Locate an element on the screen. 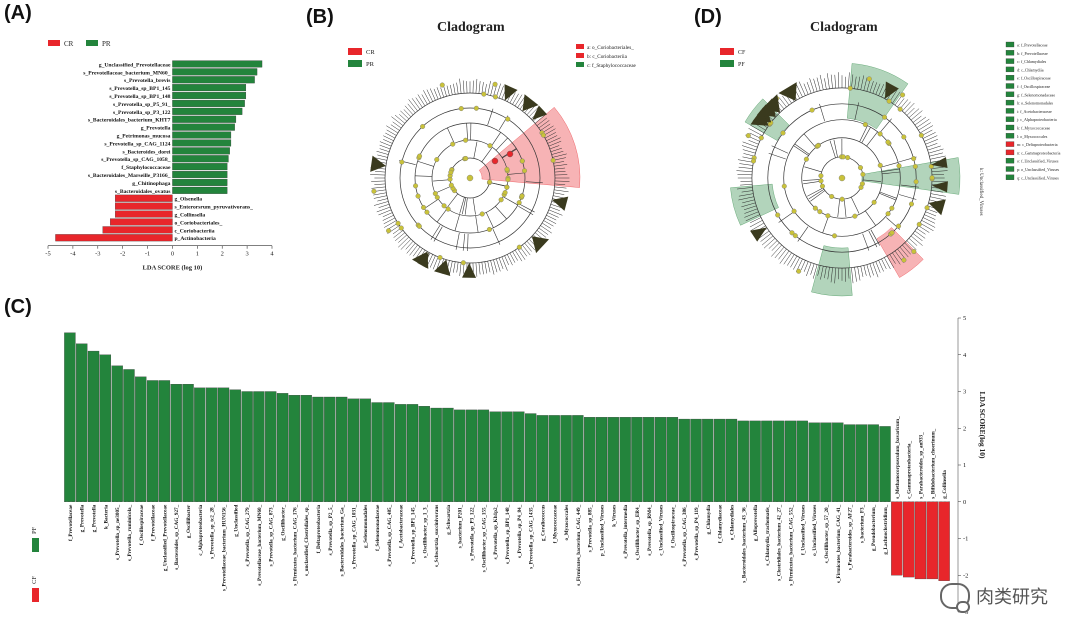  c-label-68: g_Pseudobacterium_ is located at coordinates (874, 527).